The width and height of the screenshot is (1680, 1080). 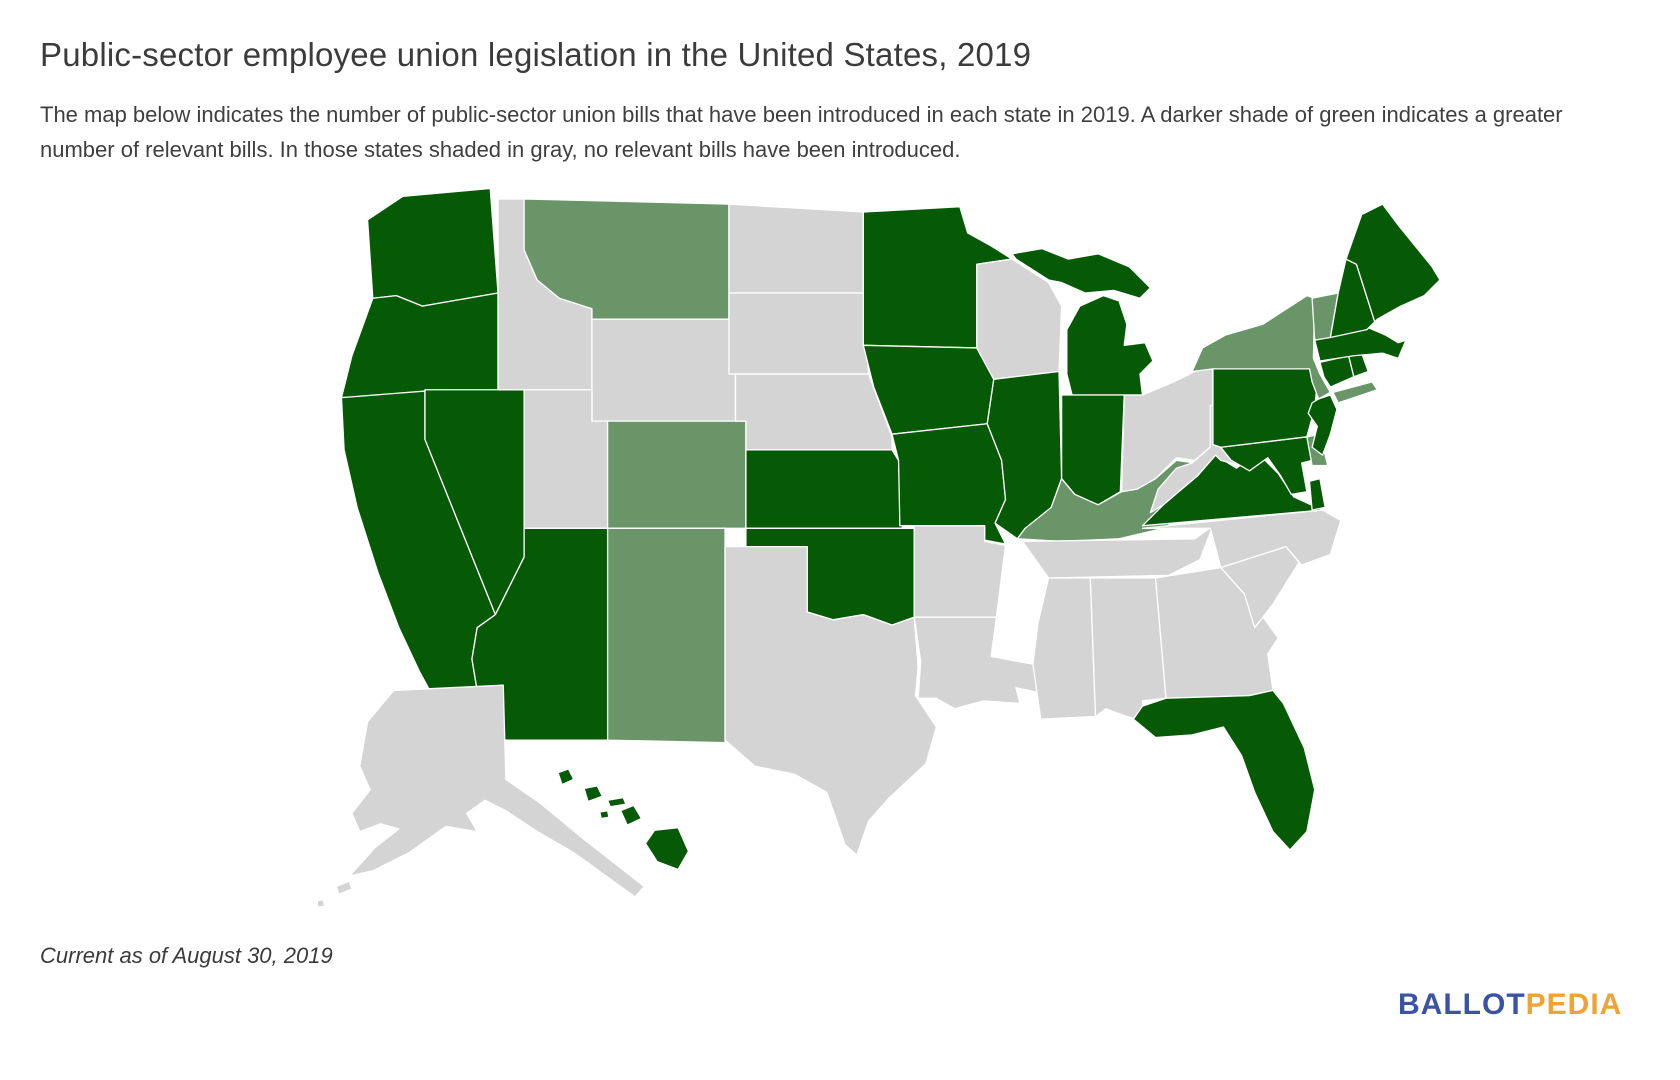 I want to click on state-south-dakota, so click(x=799, y=333).